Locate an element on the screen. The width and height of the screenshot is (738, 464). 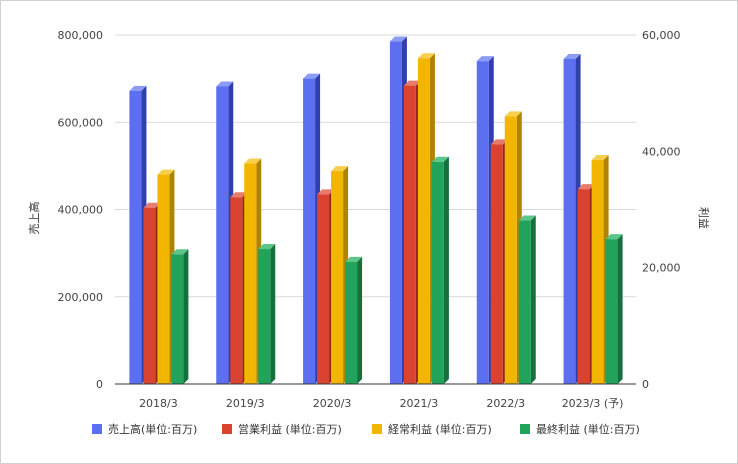
right-tick-label: 40,000 is located at coordinates (661, 151).